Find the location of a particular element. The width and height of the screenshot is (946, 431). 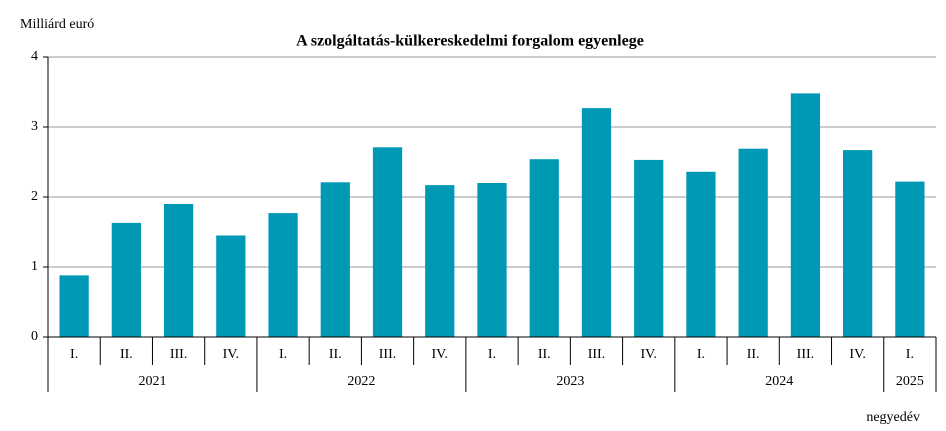

group-label: 2021 is located at coordinates (152, 381).